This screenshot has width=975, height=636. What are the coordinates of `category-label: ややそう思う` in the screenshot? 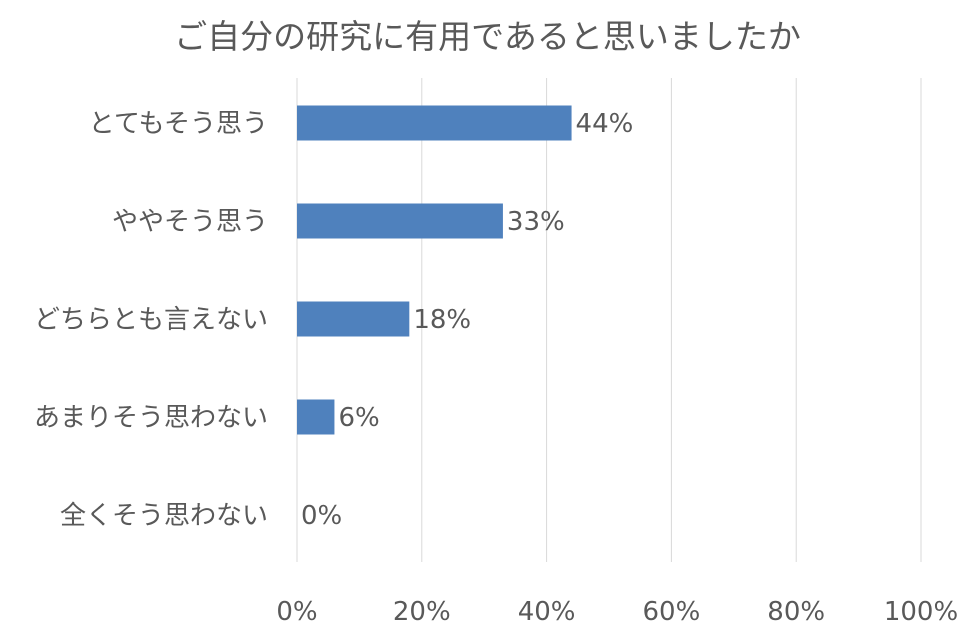 It's located at (190, 222).